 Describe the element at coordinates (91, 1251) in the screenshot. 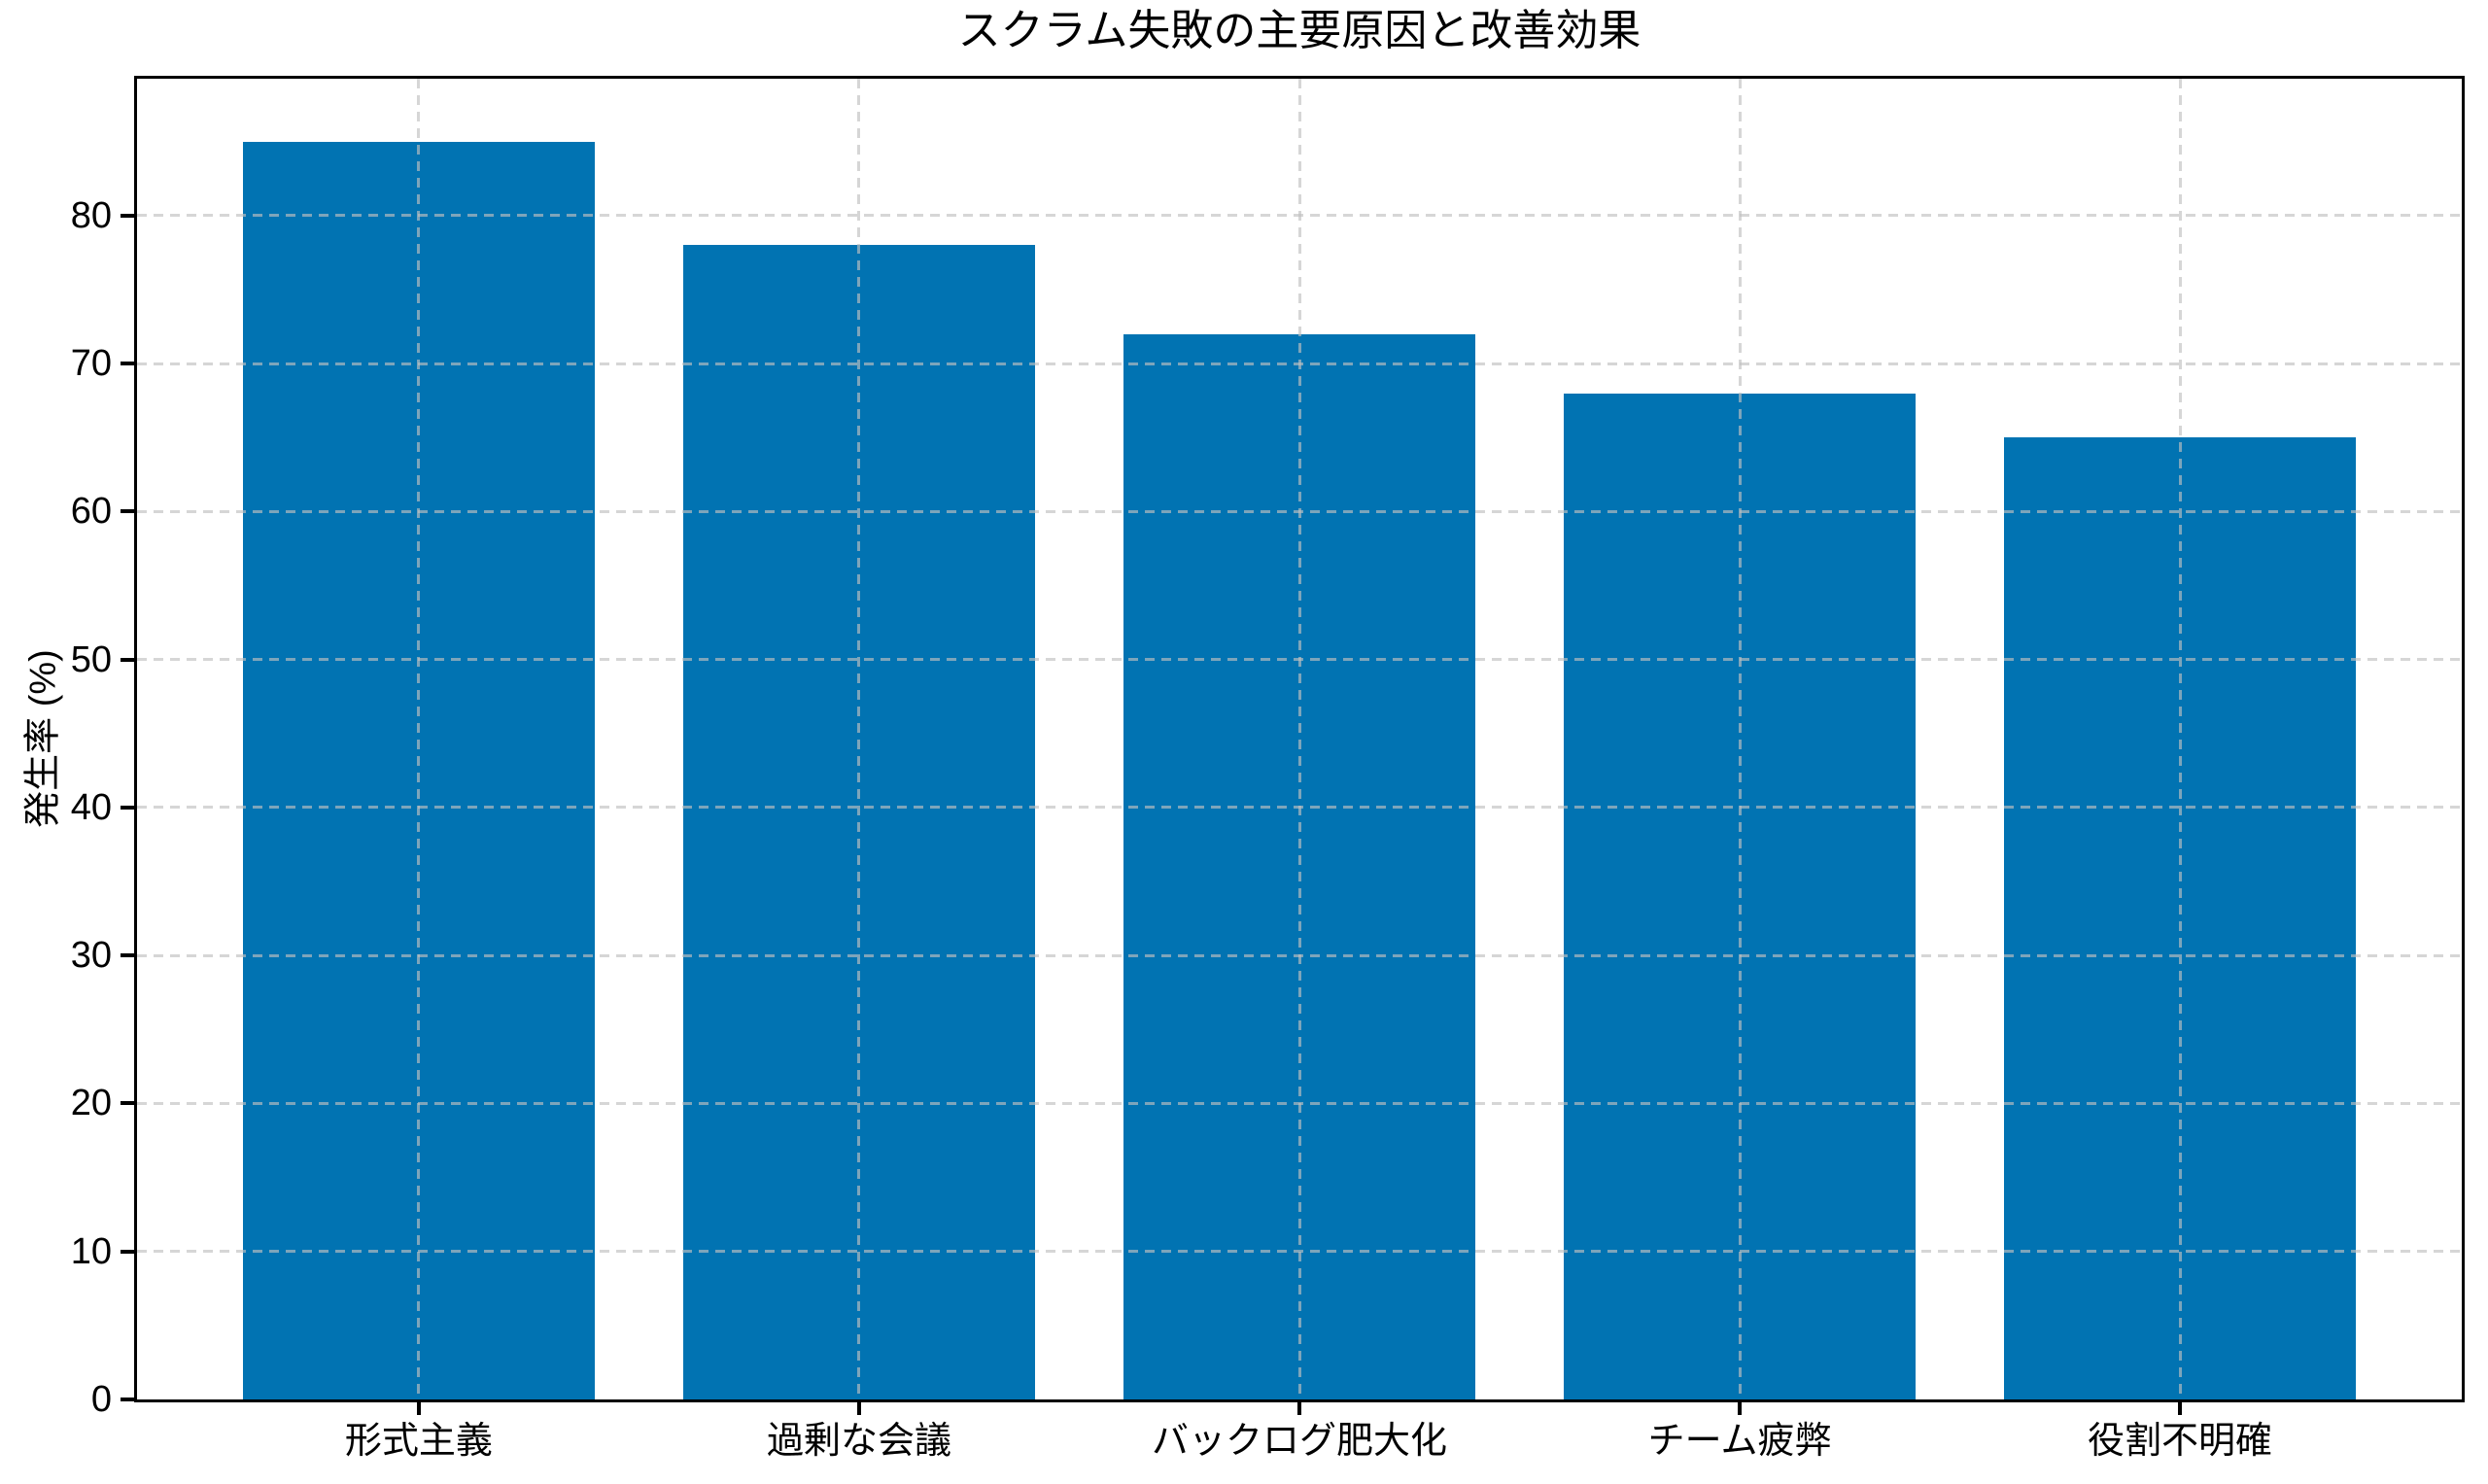

I see `y-tick-label: 10` at that location.